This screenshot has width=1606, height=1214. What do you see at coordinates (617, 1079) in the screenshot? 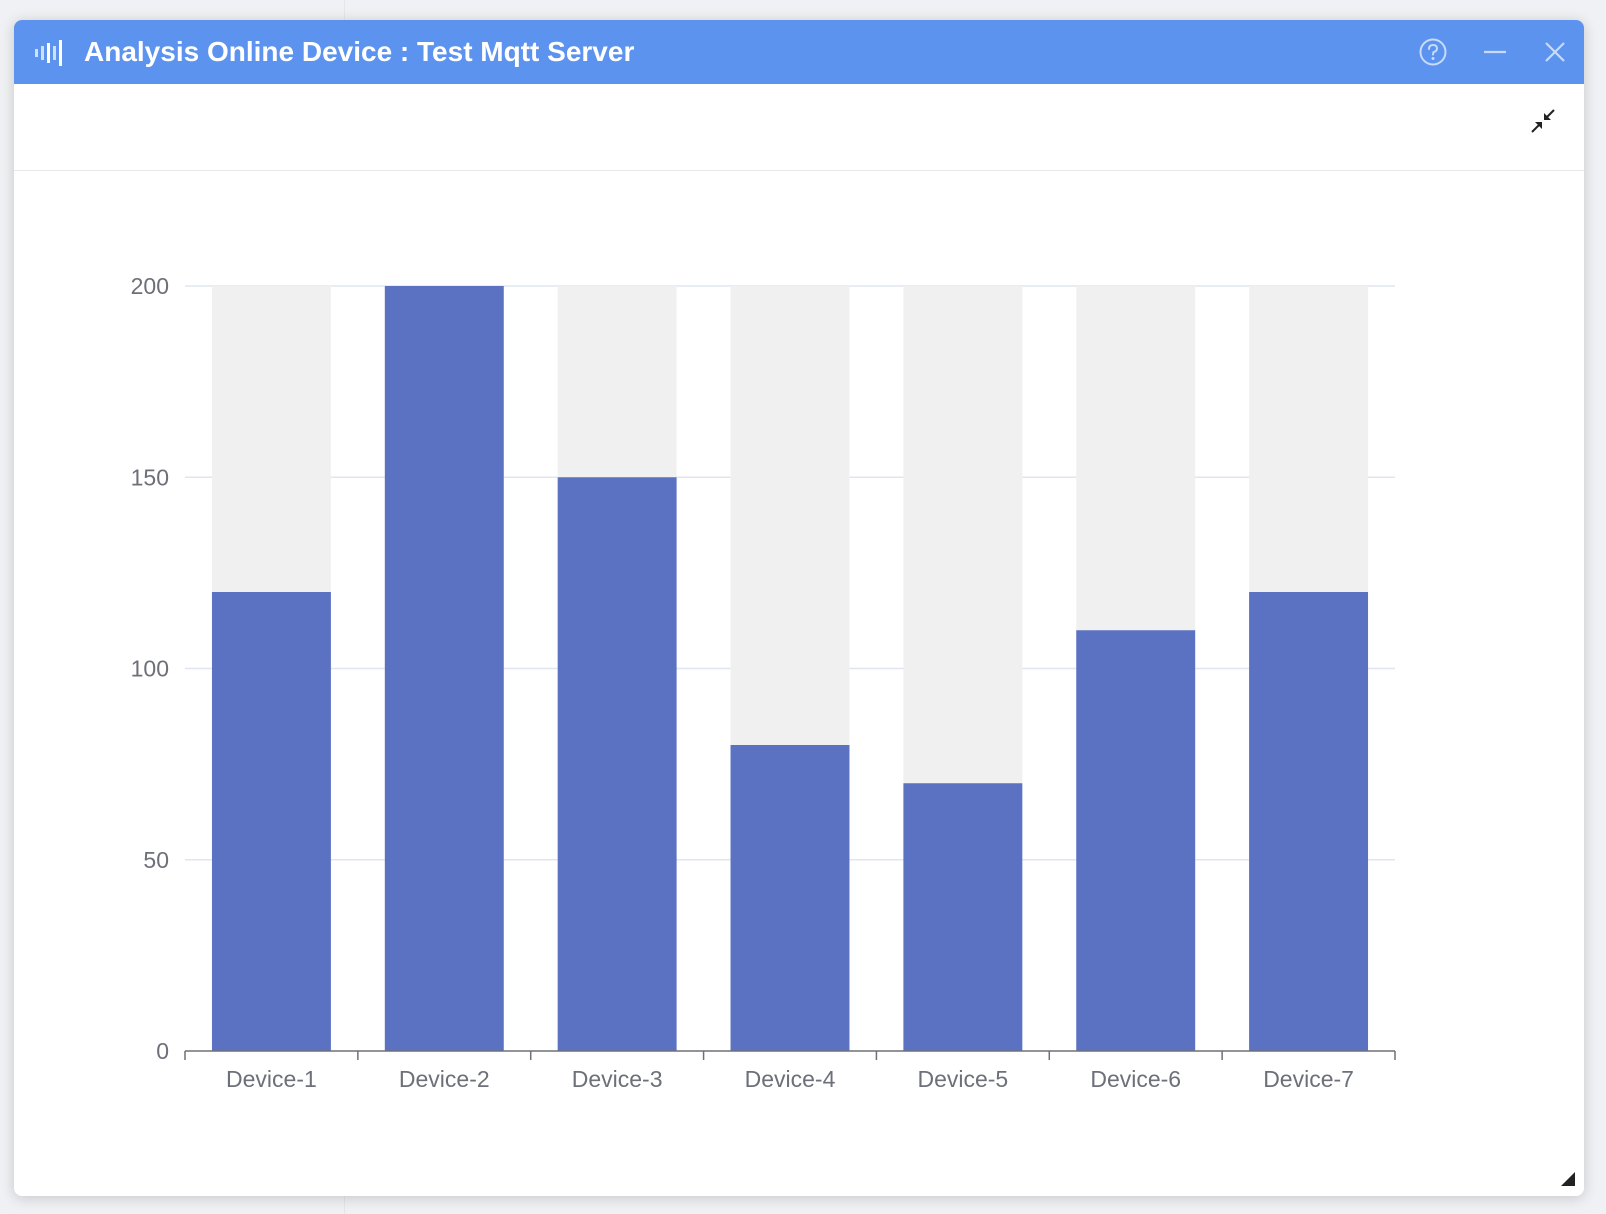
I see `x-tick-label: Device-3` at bounding box center [617, 1079].